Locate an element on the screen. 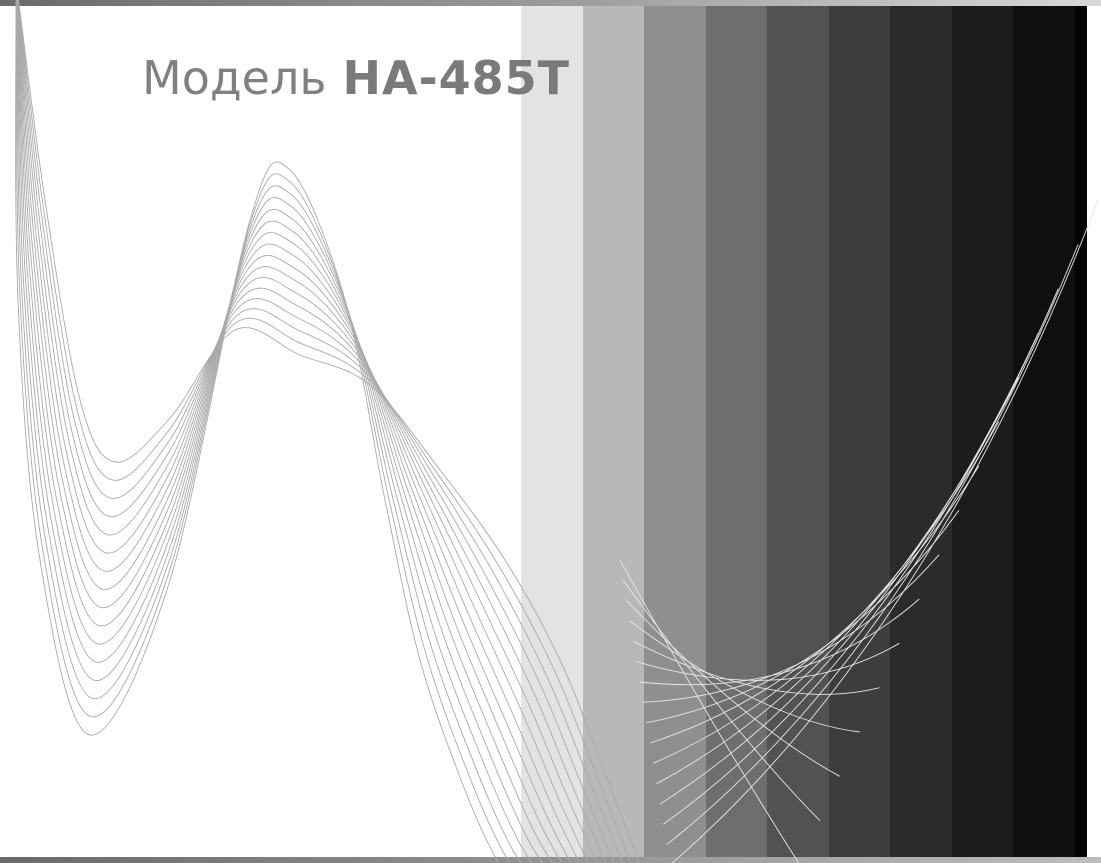 This screenshot has width=1101, height=863. model-title: Модель HA-485T is located at coordinates (356, 78).